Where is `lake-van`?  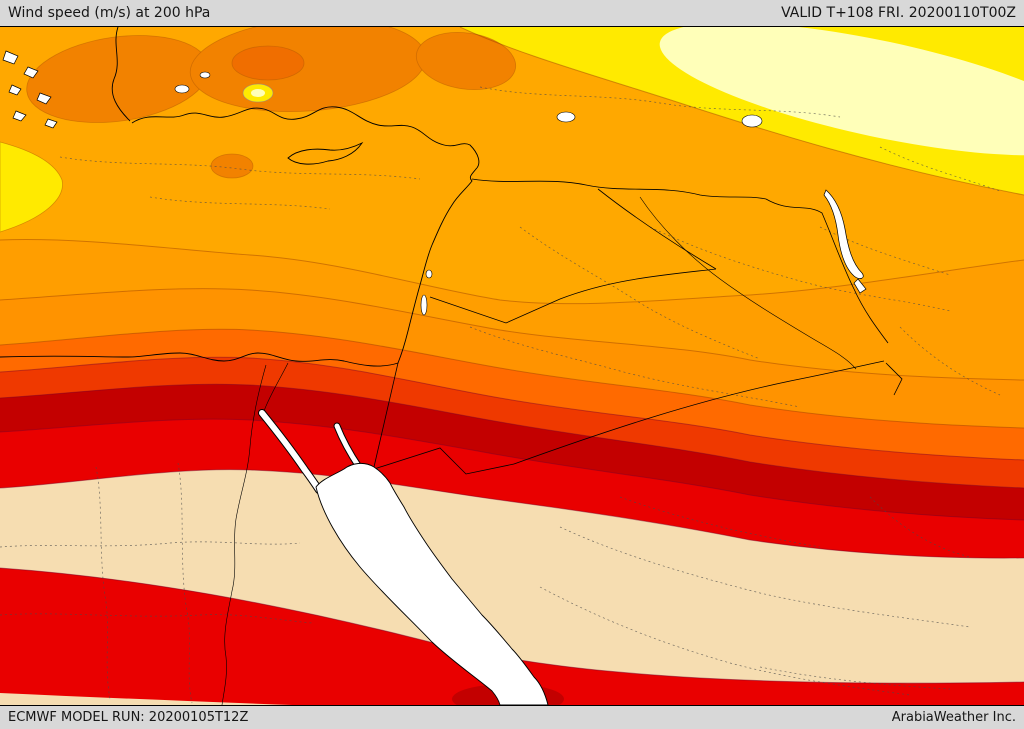 lake-van is located at coordinates (752, 121).